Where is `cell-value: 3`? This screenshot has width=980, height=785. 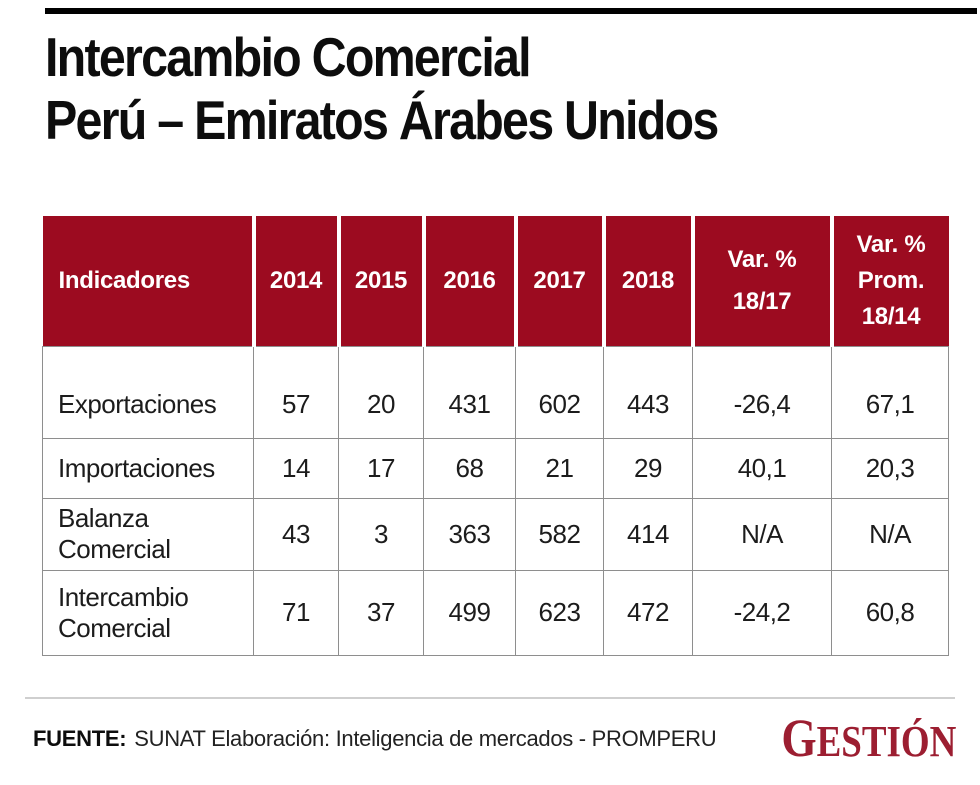 cell-value: 3 is located at coordinates (381, 534).